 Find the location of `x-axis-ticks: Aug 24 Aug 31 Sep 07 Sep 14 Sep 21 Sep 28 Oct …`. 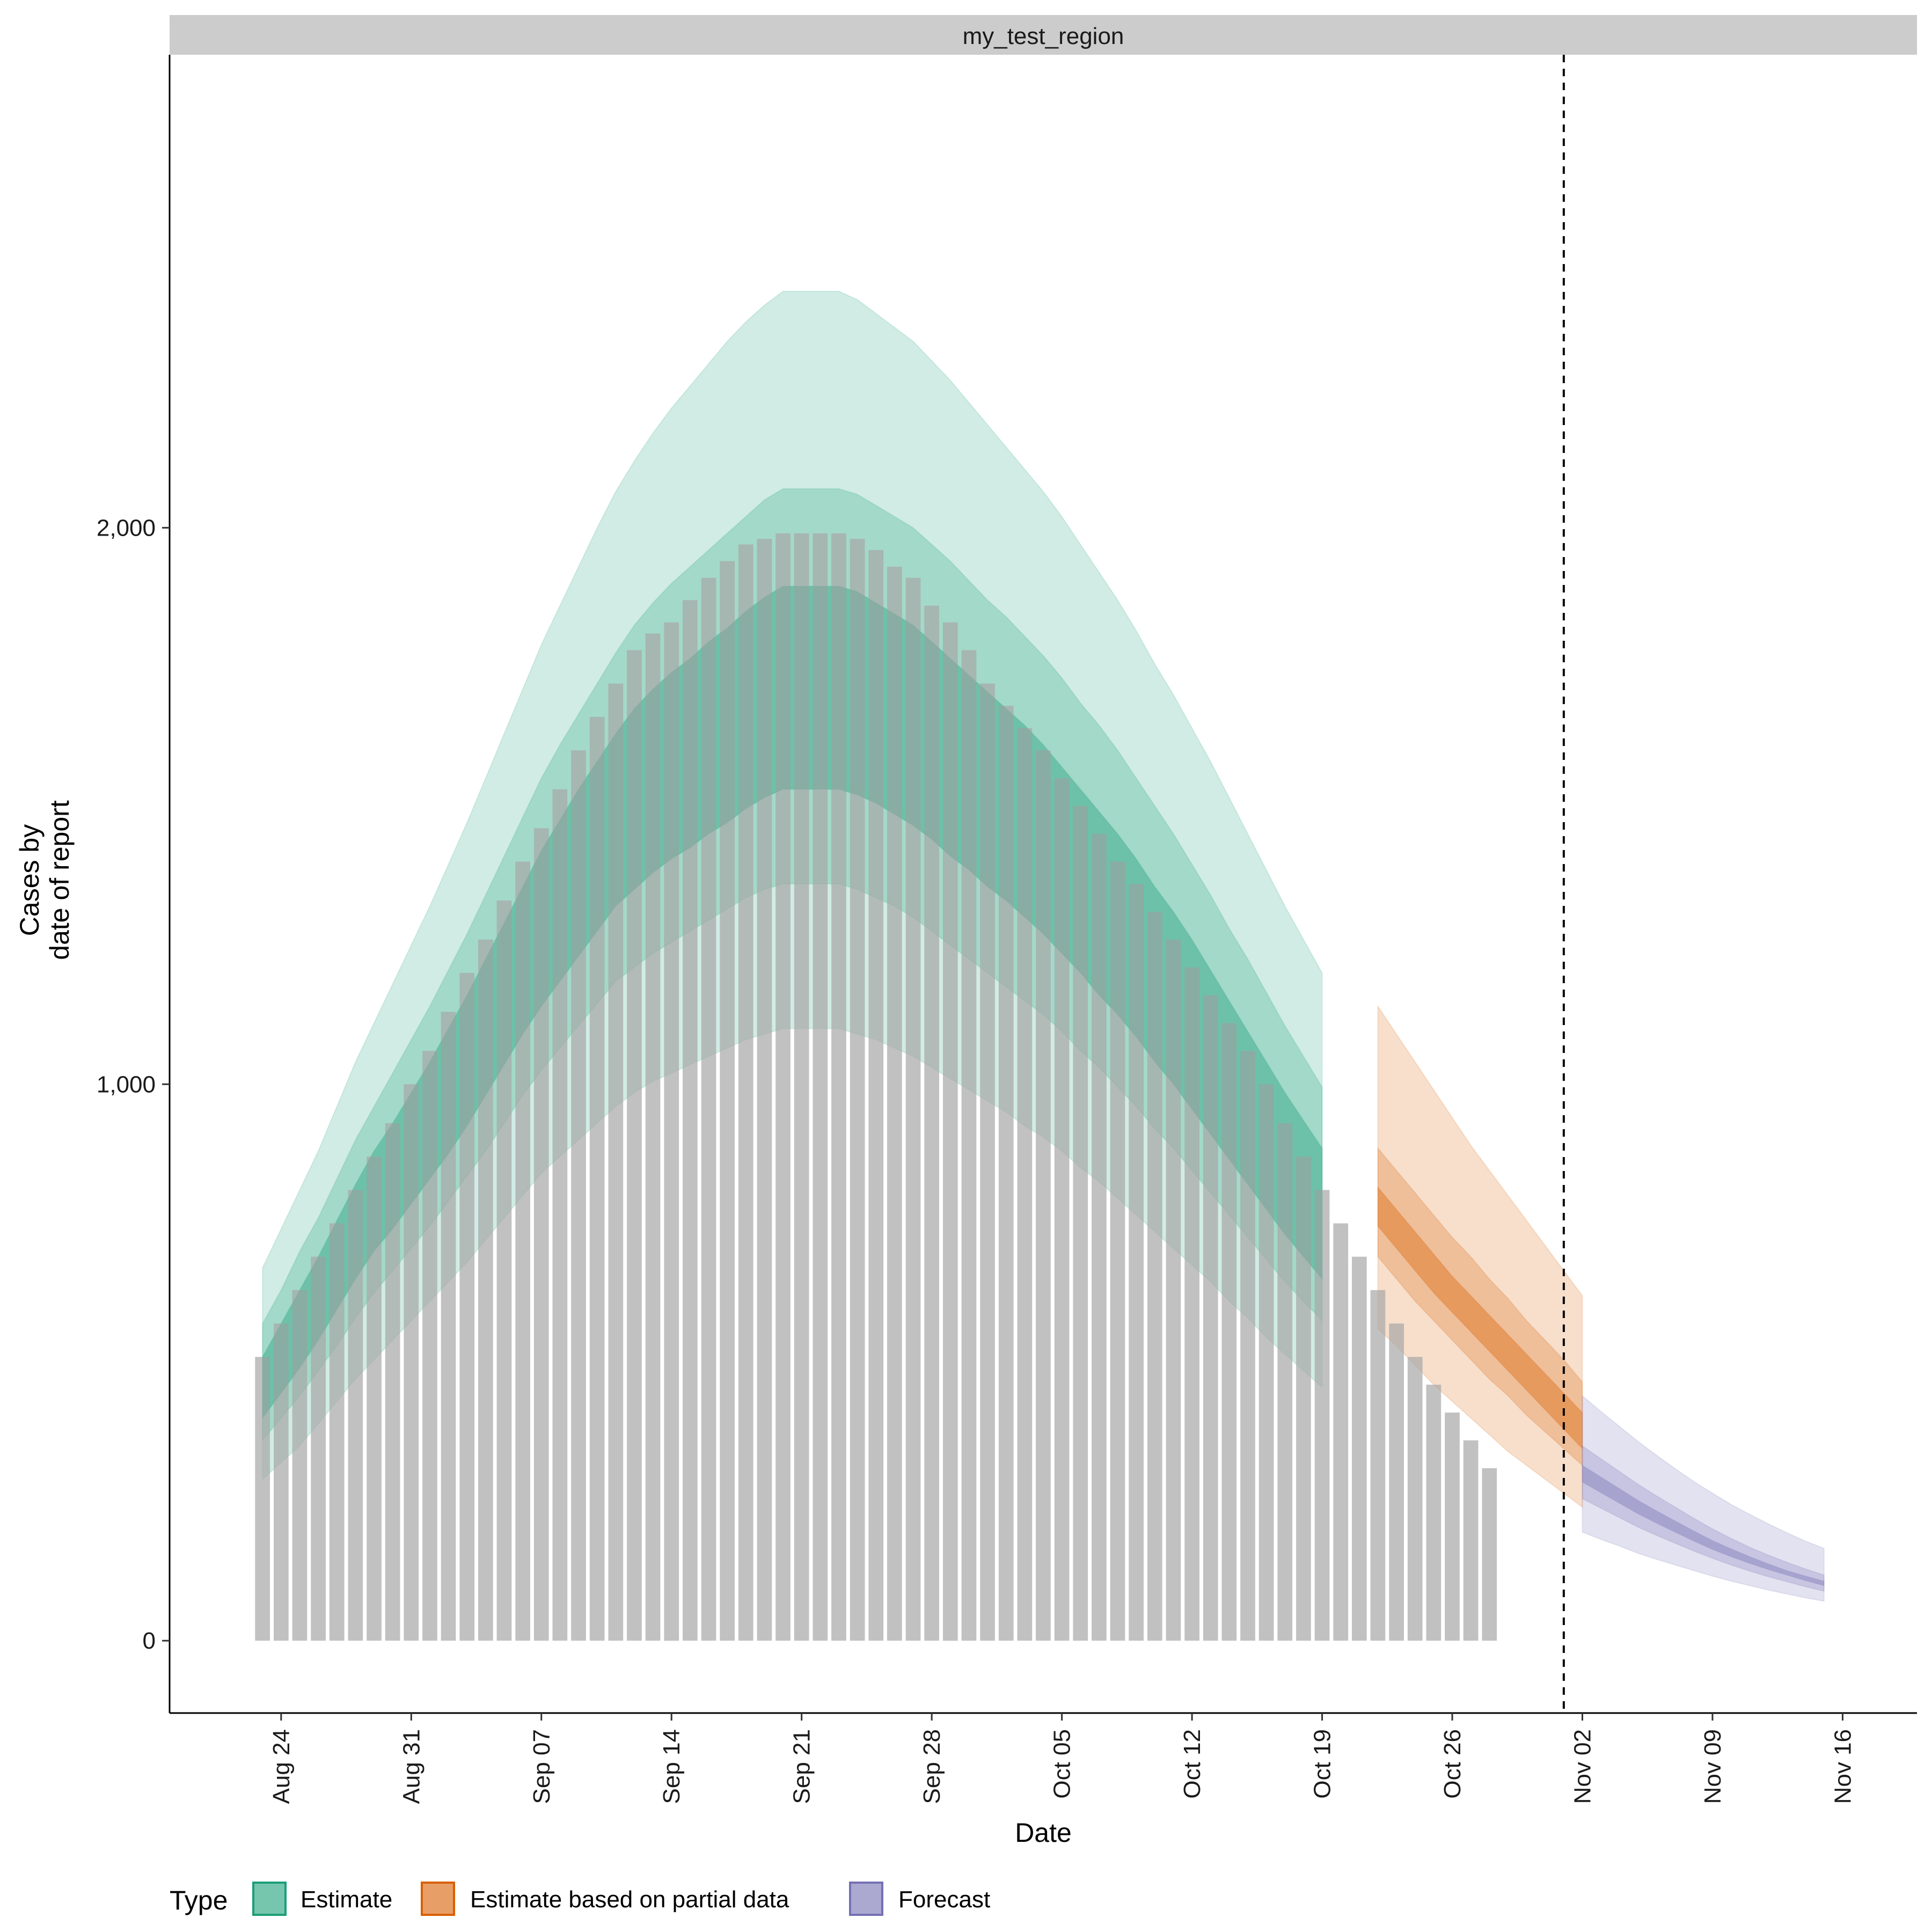

x-axis-ticks: Aug 24 Aug 31 Sep 07 Sep 14 Sep 21 Sep 28 Oct … is located at coordinates (1062, 1758).